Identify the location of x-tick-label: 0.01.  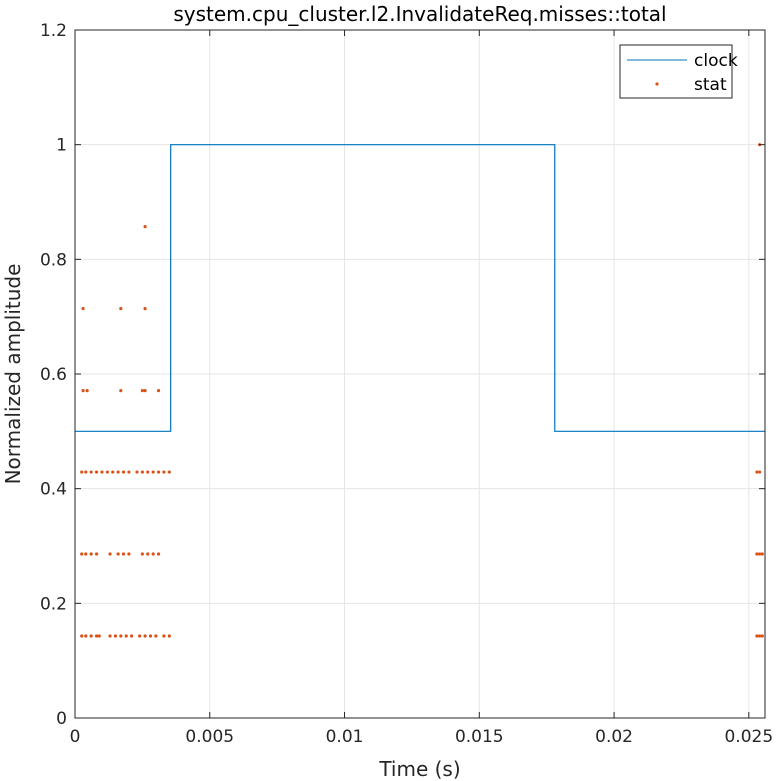
(345, 737).